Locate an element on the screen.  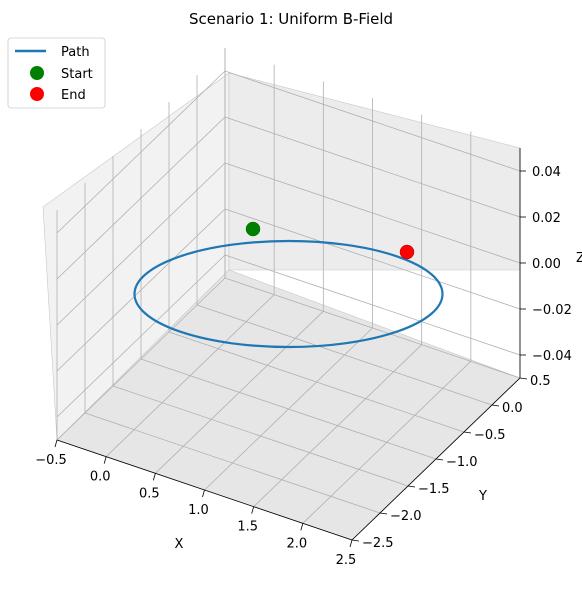
x-tick-label: 0.0 is located at coordinates (100, 477).